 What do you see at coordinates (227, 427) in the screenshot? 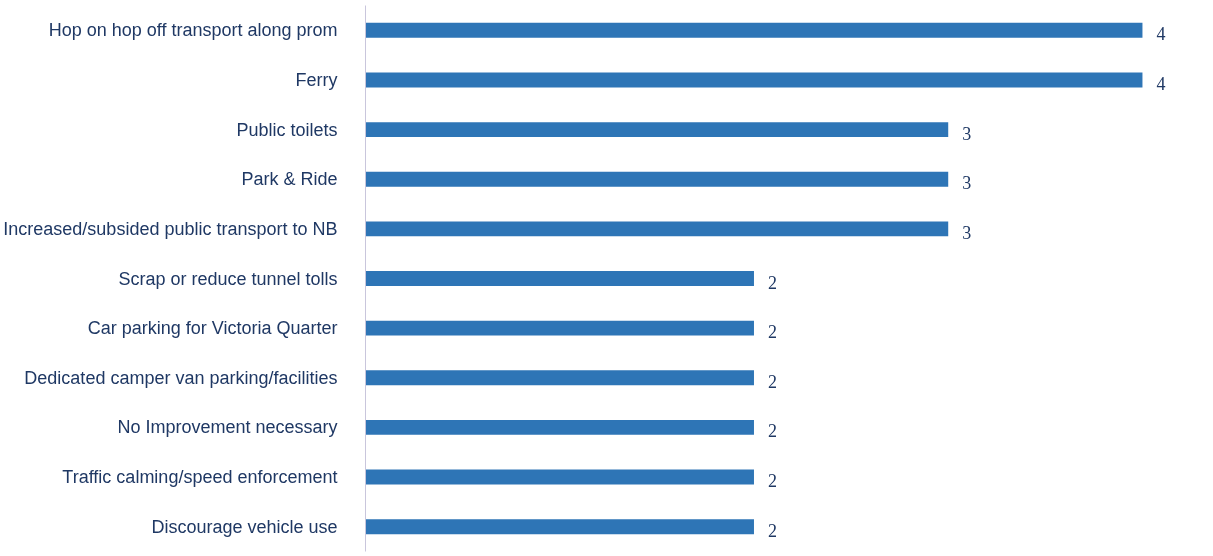
I see `y-tick-label: No Improvement necessary` at bounding box center [227, 427].